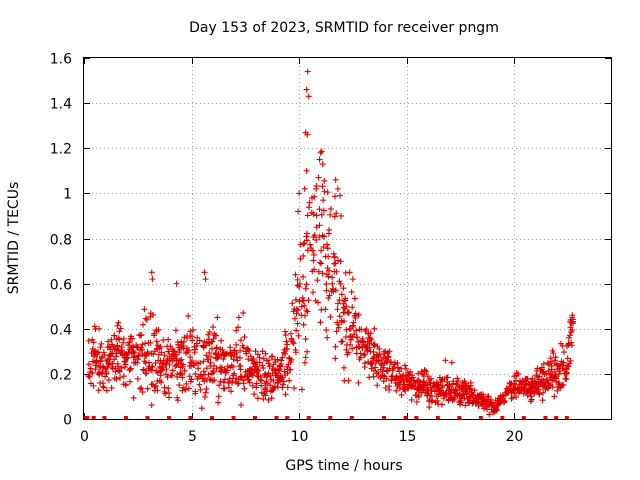 The height and width of the screenshot is (480, 640). What do you see at coordinates (192, 437) in the screenshot?
I see `x-tick-label: 5` at bounding box center [192, 437].